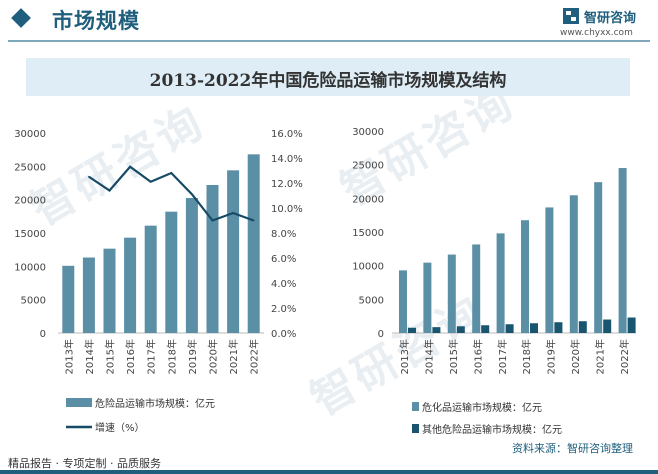 The image size is (658, 474). Describe the element at coordinates (368, 199) in the screenshot. I see `y-tick-label: 20000` at that location.